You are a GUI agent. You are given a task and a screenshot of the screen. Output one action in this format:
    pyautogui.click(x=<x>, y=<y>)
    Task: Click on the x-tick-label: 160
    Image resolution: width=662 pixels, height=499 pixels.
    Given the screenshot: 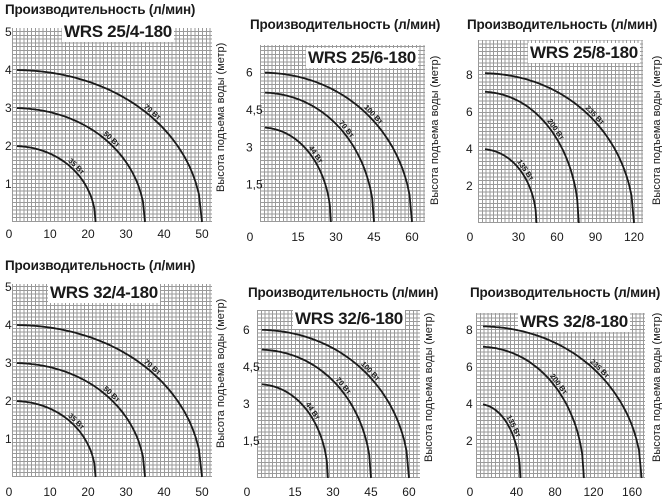 What is the action you would take?
    pyautogui.click(x=632, y=492)
    